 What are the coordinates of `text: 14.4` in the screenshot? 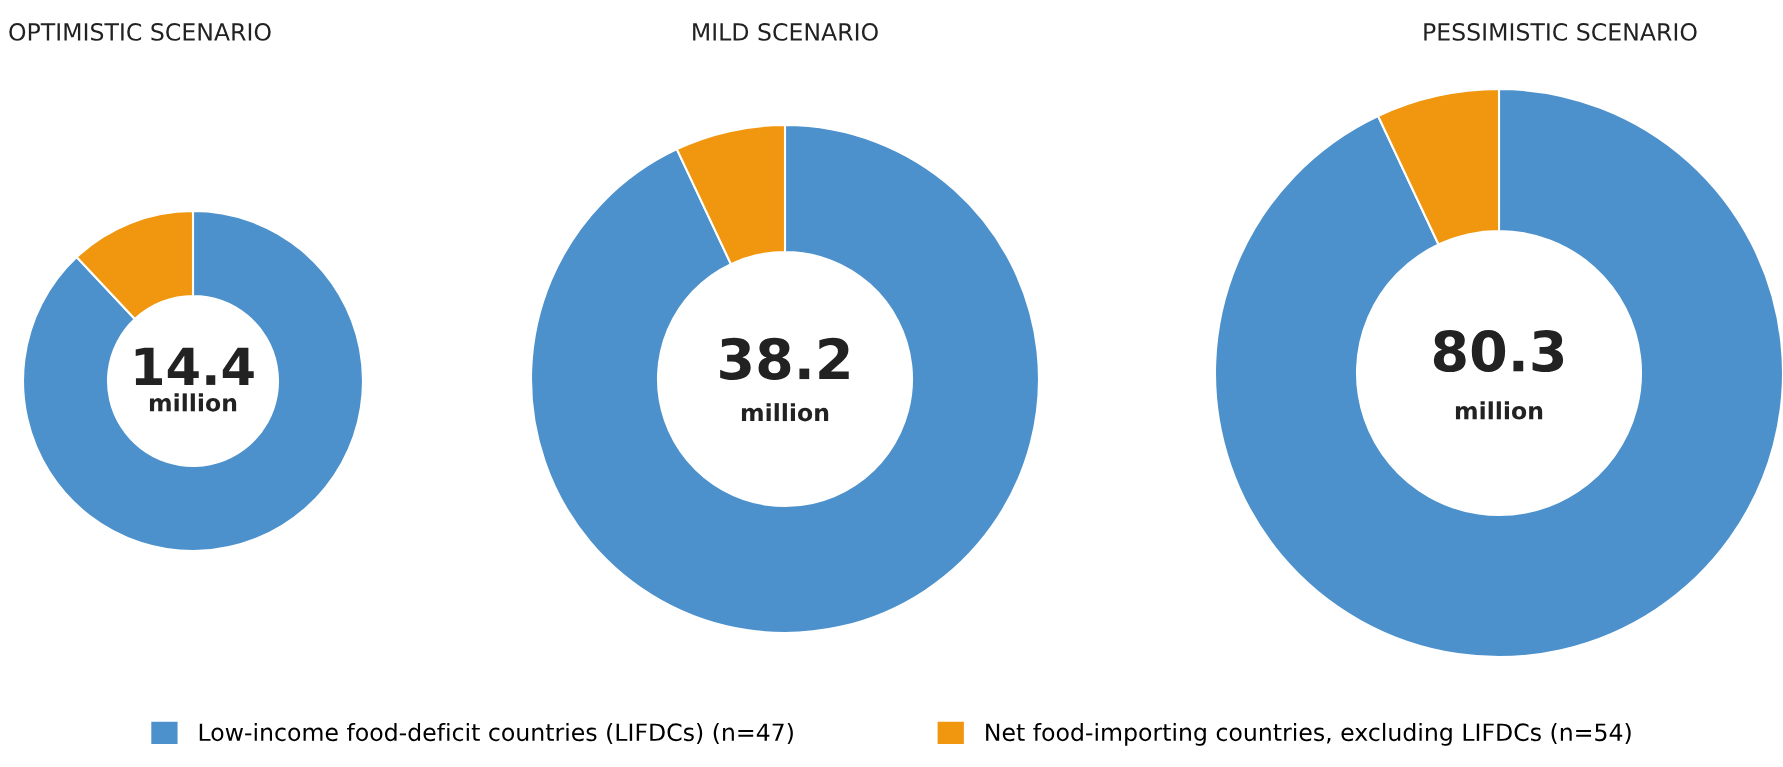 It's located at (194, 366).